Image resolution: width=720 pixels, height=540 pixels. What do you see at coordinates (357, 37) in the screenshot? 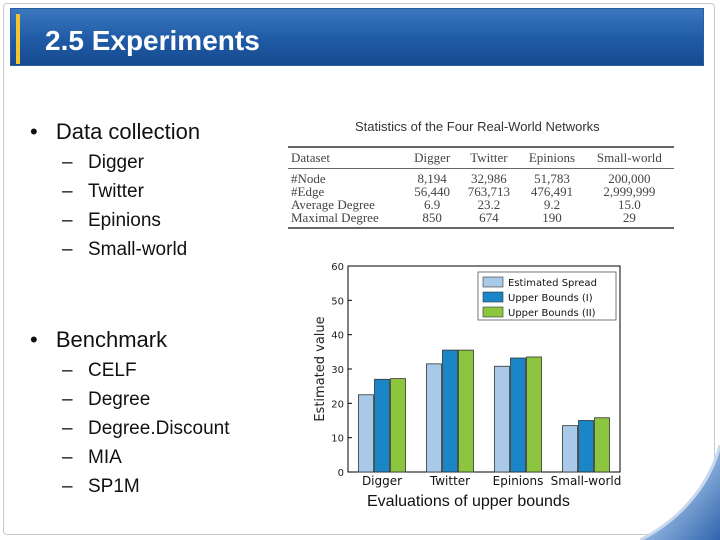
I see `title-bar` at bounding box center [357, 37].